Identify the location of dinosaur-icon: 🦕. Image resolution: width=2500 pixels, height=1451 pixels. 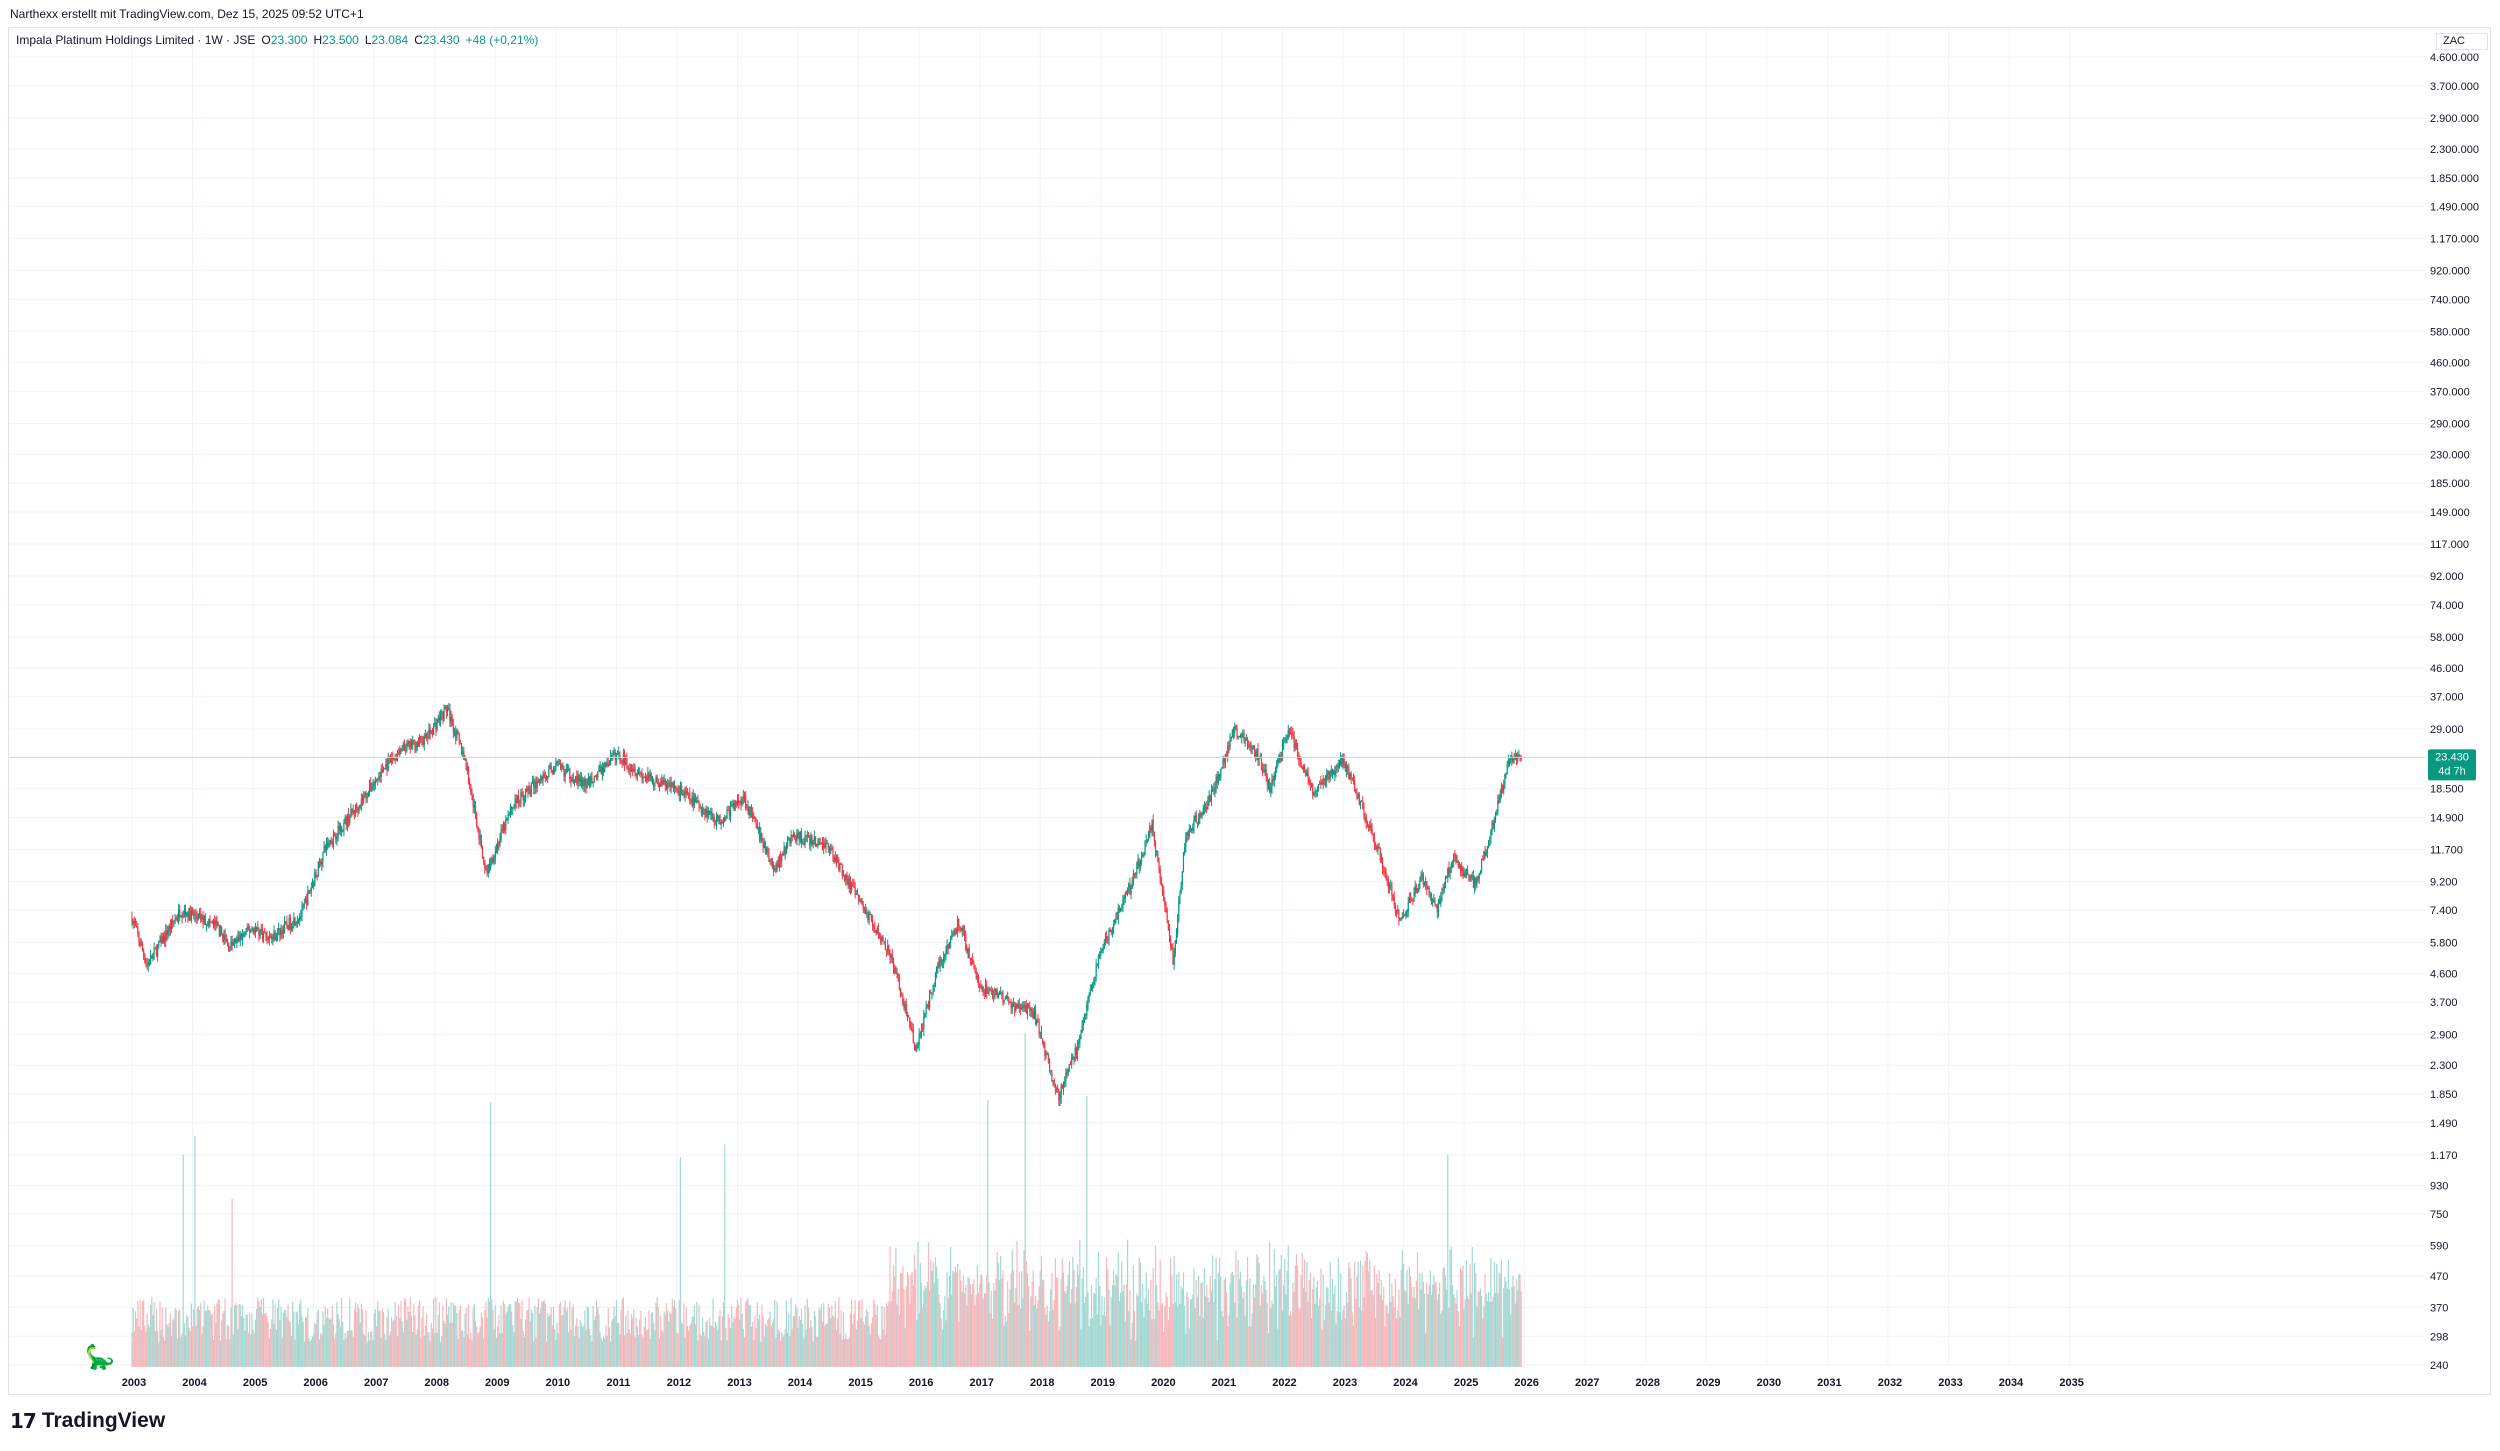
(100, 1357).